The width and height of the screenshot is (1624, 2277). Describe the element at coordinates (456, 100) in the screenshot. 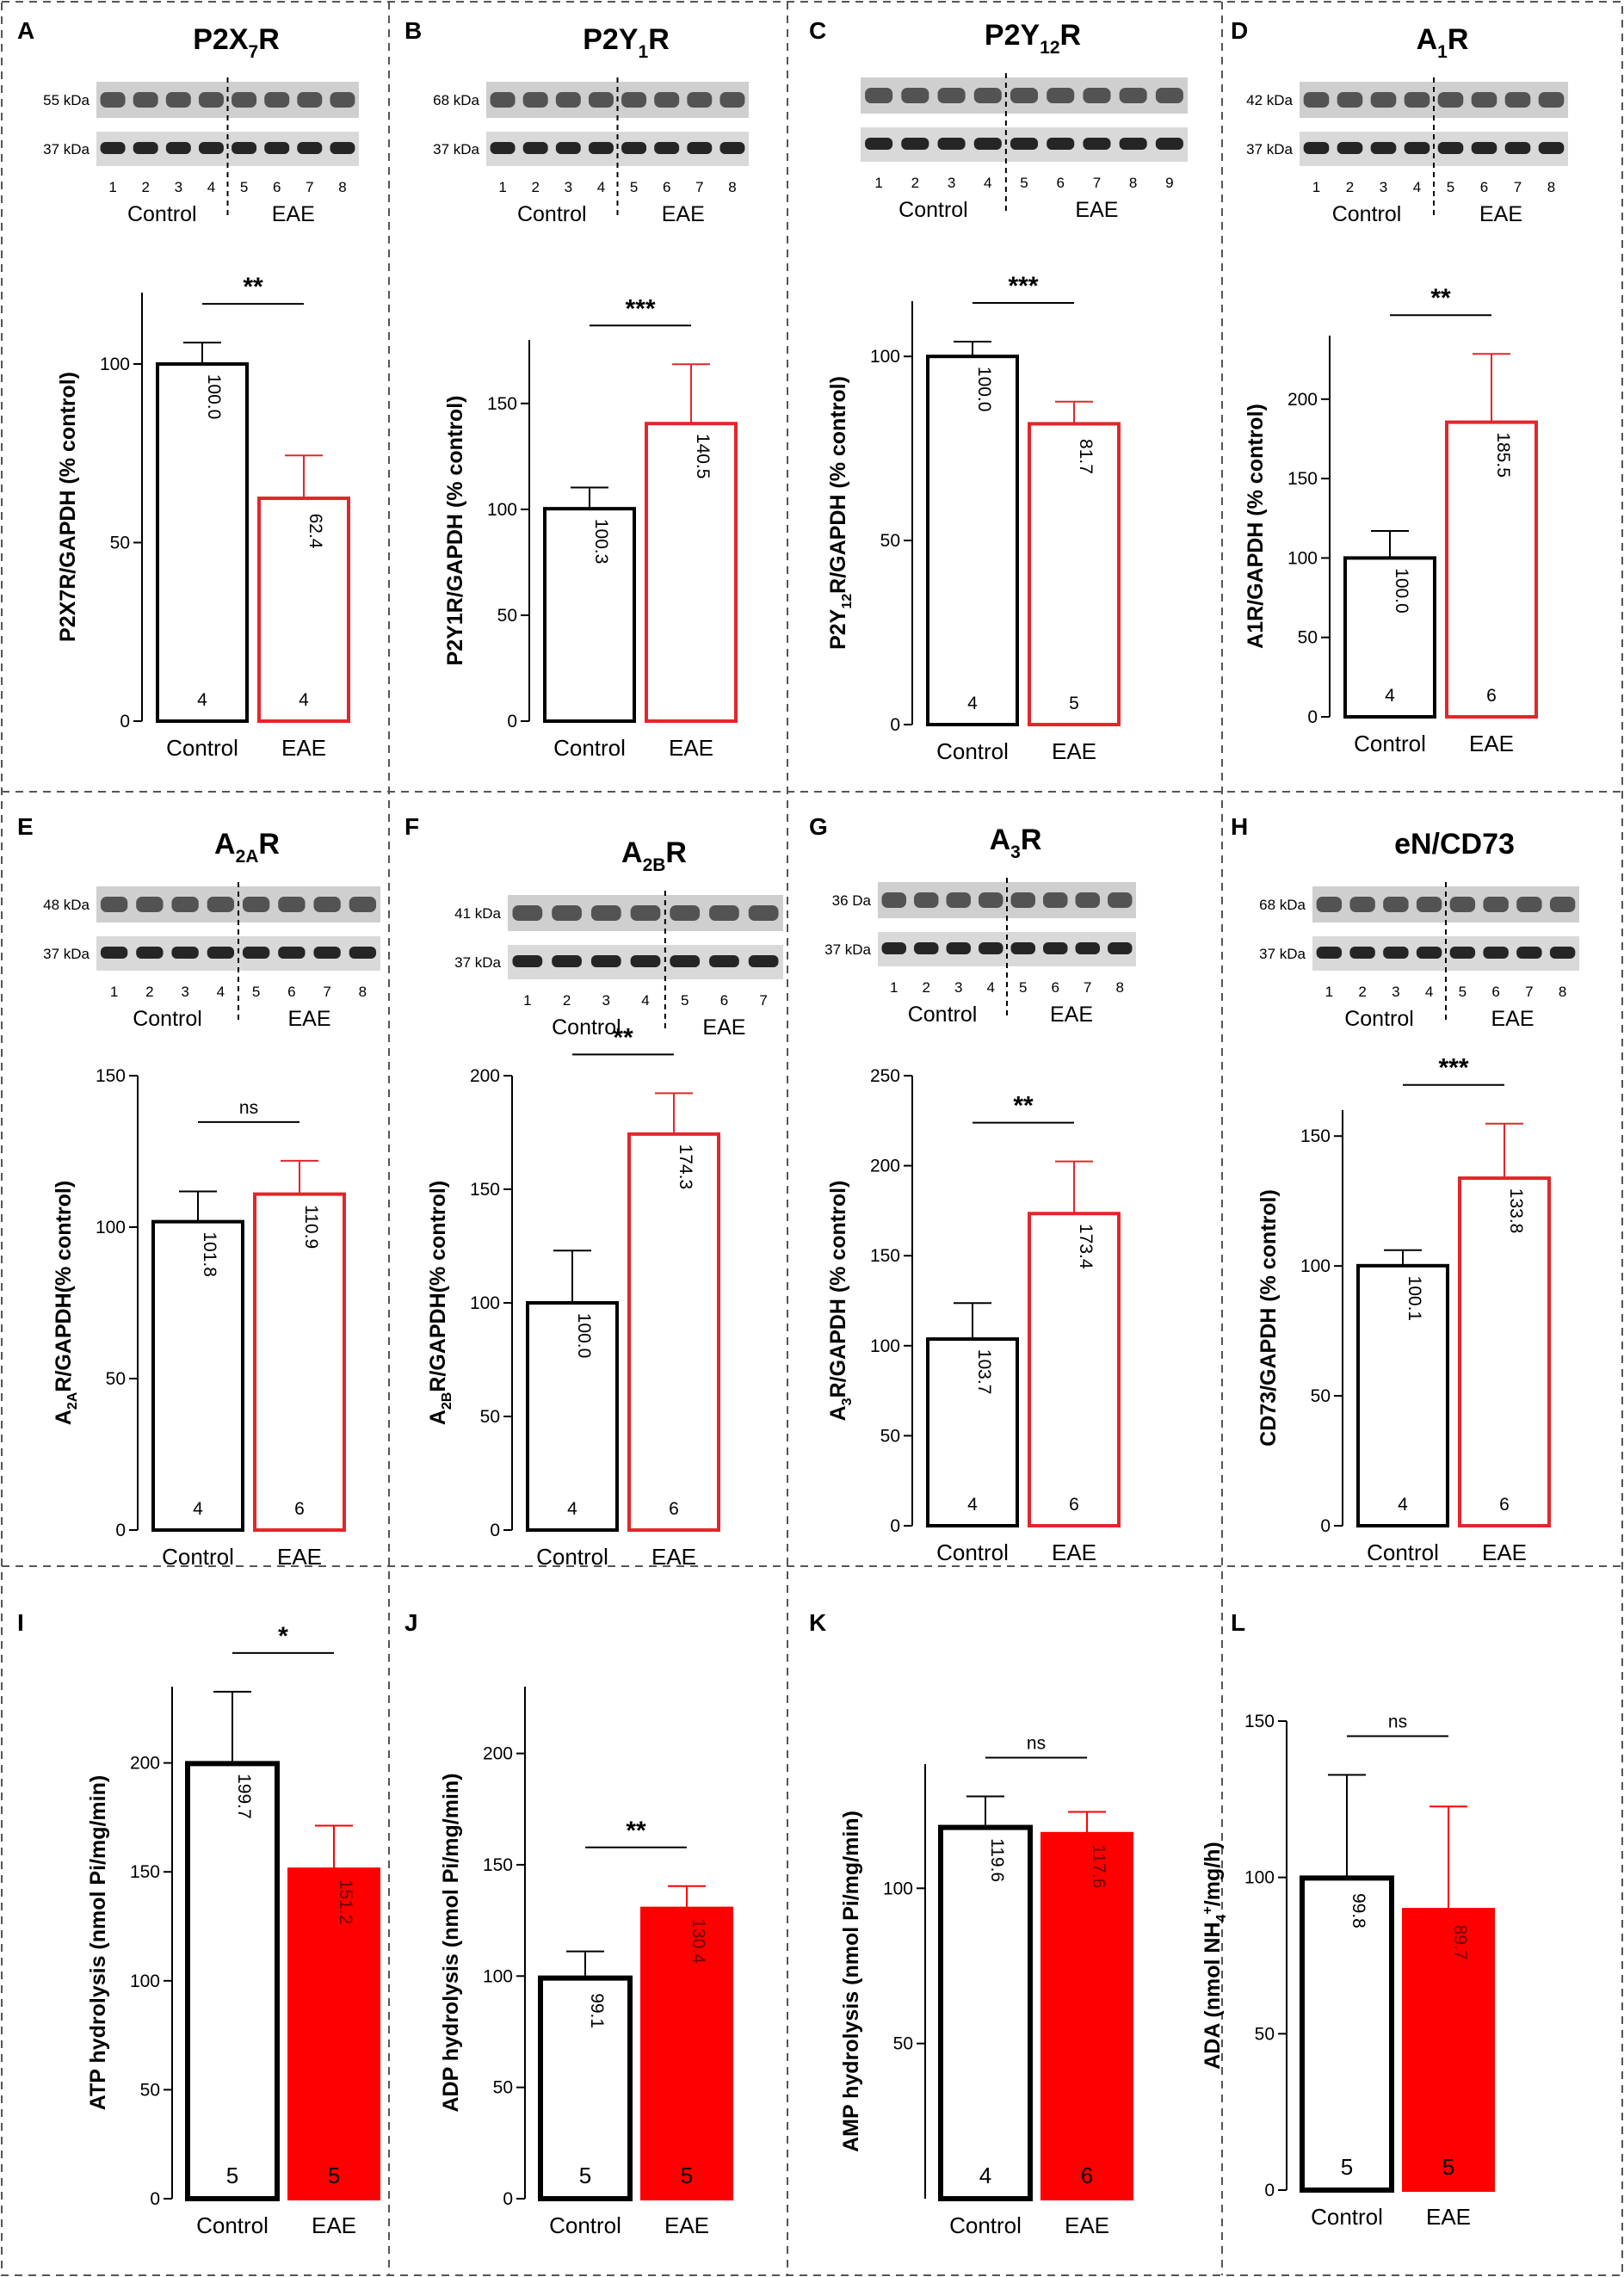

I see `mw-label-upper: 68 kDa` at that location.